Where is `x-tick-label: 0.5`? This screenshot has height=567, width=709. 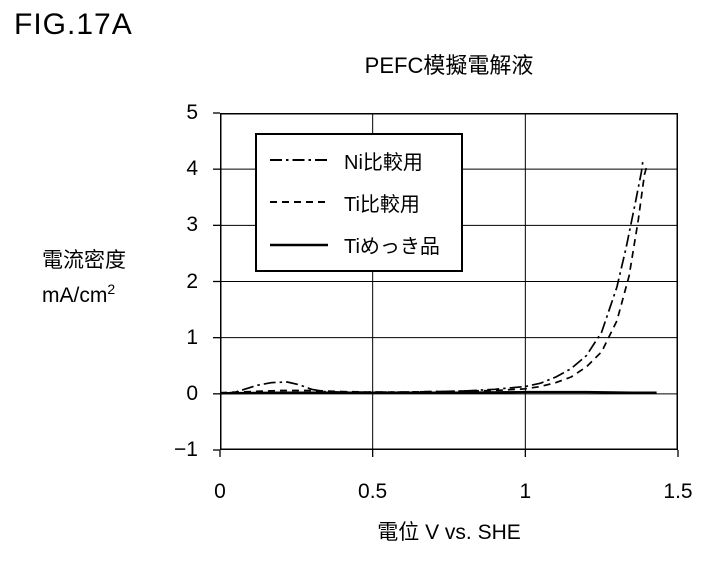 x-tick-label: 0.5 is located at coordinates (373, 491).